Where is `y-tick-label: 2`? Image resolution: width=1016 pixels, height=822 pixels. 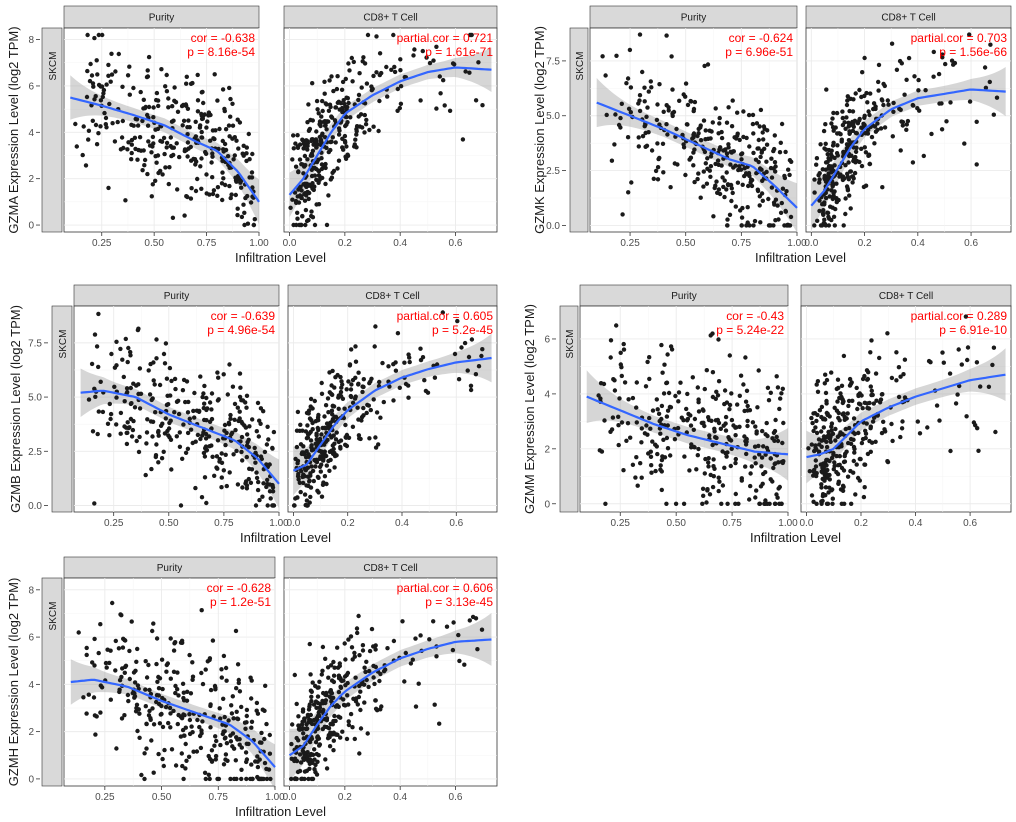 y-tick-label: 2 is located at coordinates (31, 732).